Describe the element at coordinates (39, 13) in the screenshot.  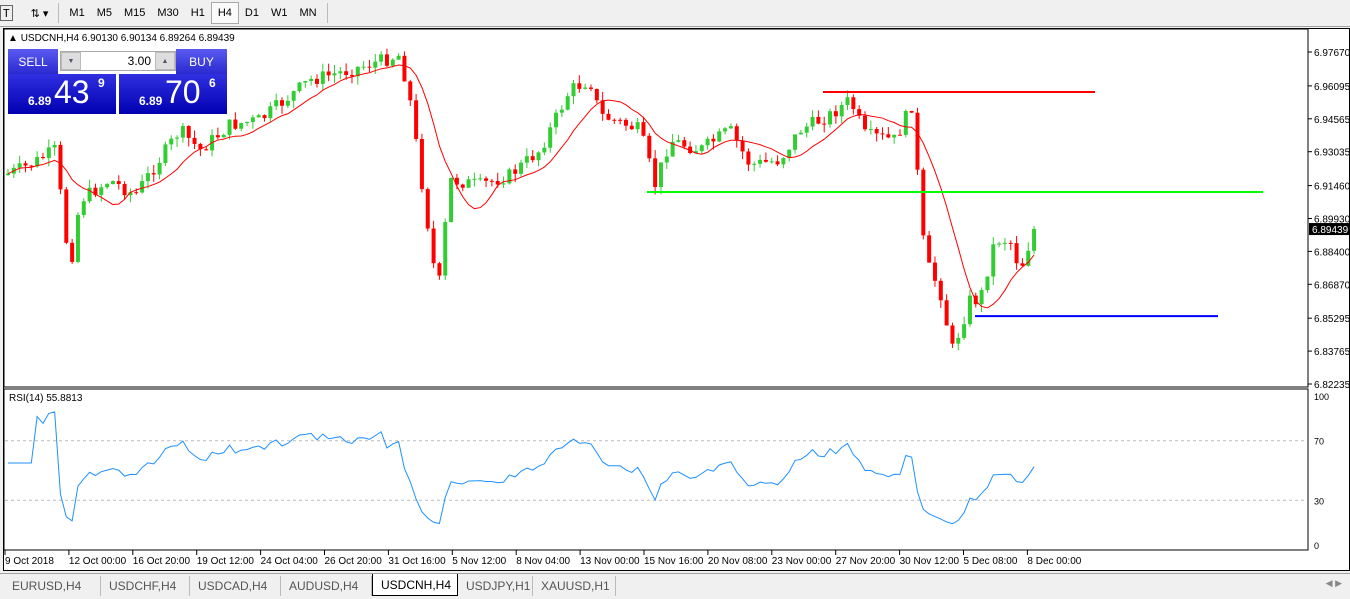
I see `objects-dropdown-icon: ⇅ ▾` at that location.